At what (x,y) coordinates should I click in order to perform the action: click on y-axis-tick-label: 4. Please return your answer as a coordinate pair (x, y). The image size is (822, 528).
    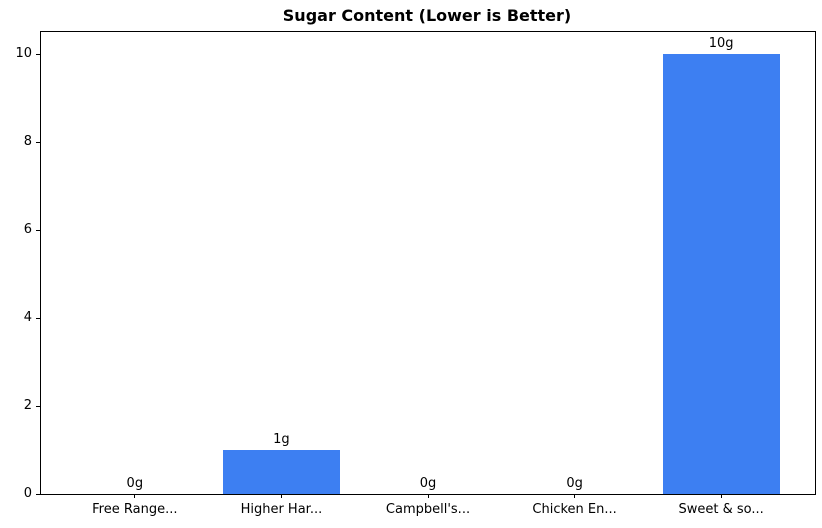
    Looking at the image, I should click on (27, 317).